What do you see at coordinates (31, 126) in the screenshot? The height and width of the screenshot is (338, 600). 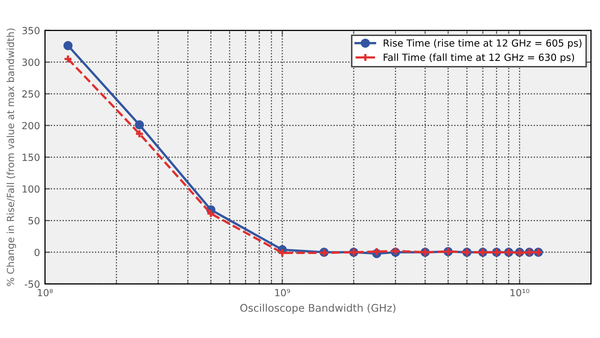 I see `y-tick-label: 200` at bounding box center [31, 126].